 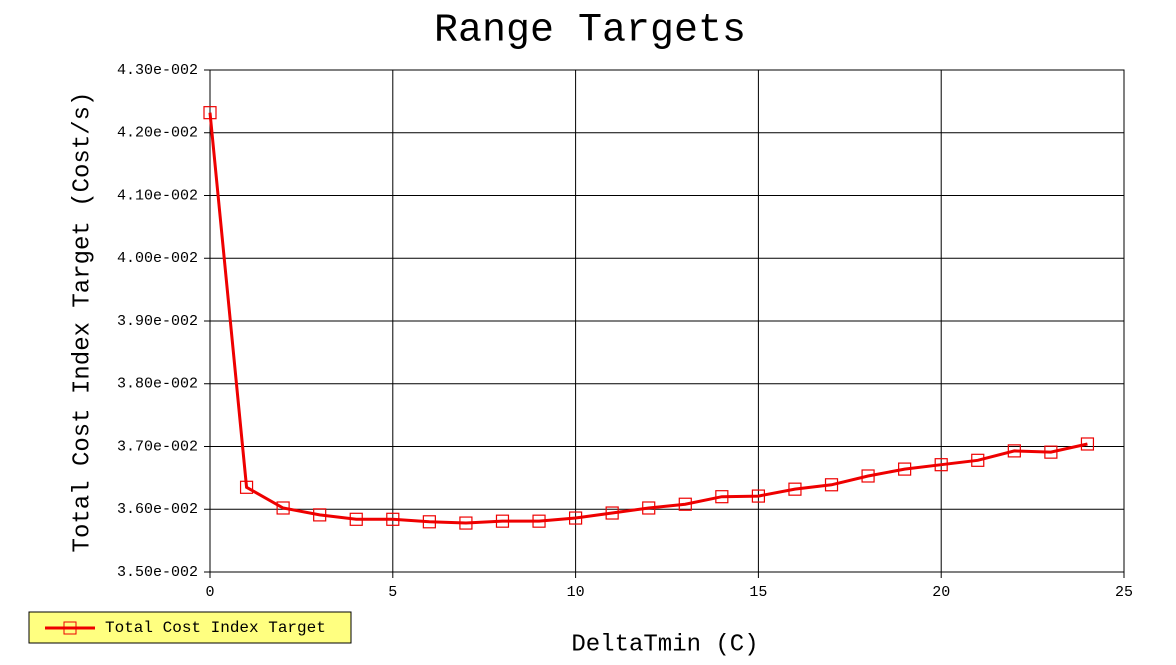 I want to click on y-tick-label: 3.90e-002, so click(x=157, y=321).